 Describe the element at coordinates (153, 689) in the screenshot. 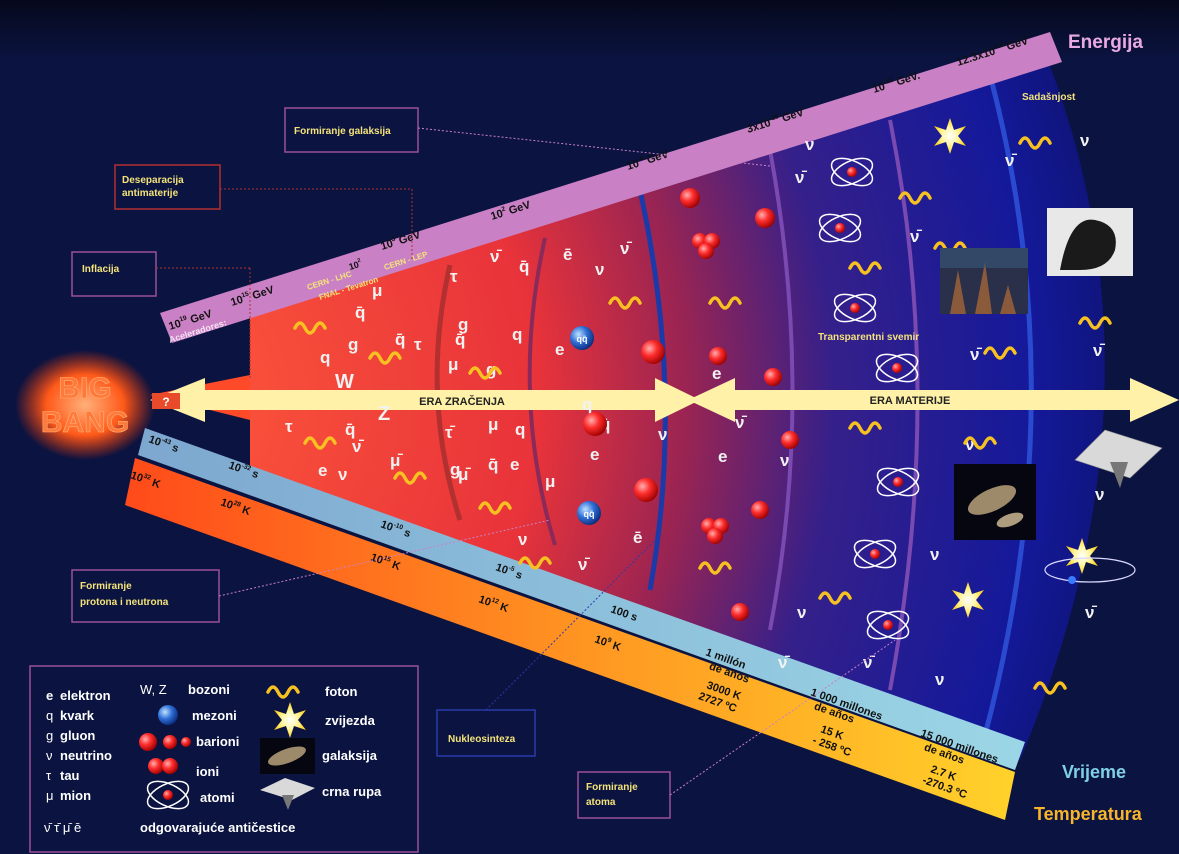

I see `svg-text: W, Z` at that location.